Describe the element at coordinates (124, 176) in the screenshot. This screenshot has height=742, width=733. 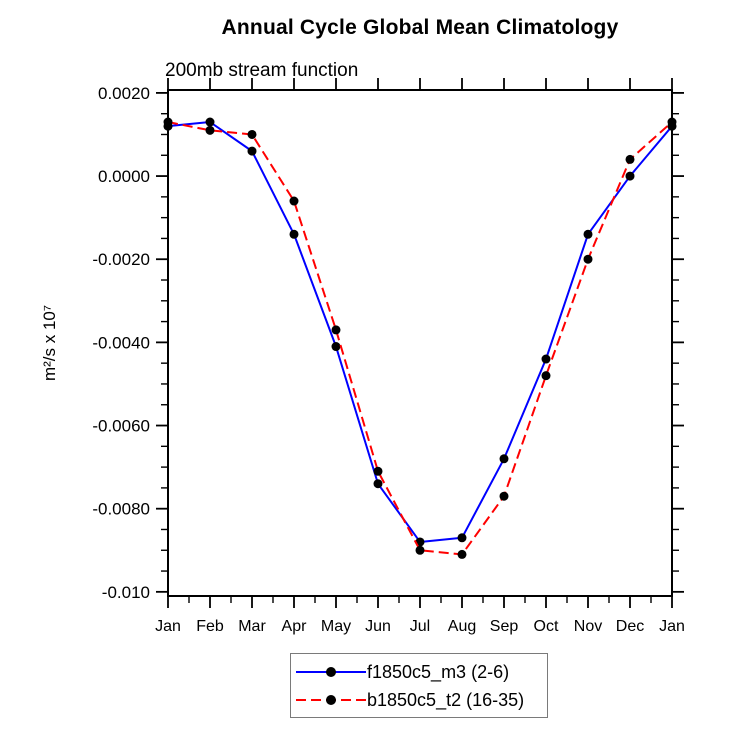
I see `y-tick-label: 0.0000` at that location.